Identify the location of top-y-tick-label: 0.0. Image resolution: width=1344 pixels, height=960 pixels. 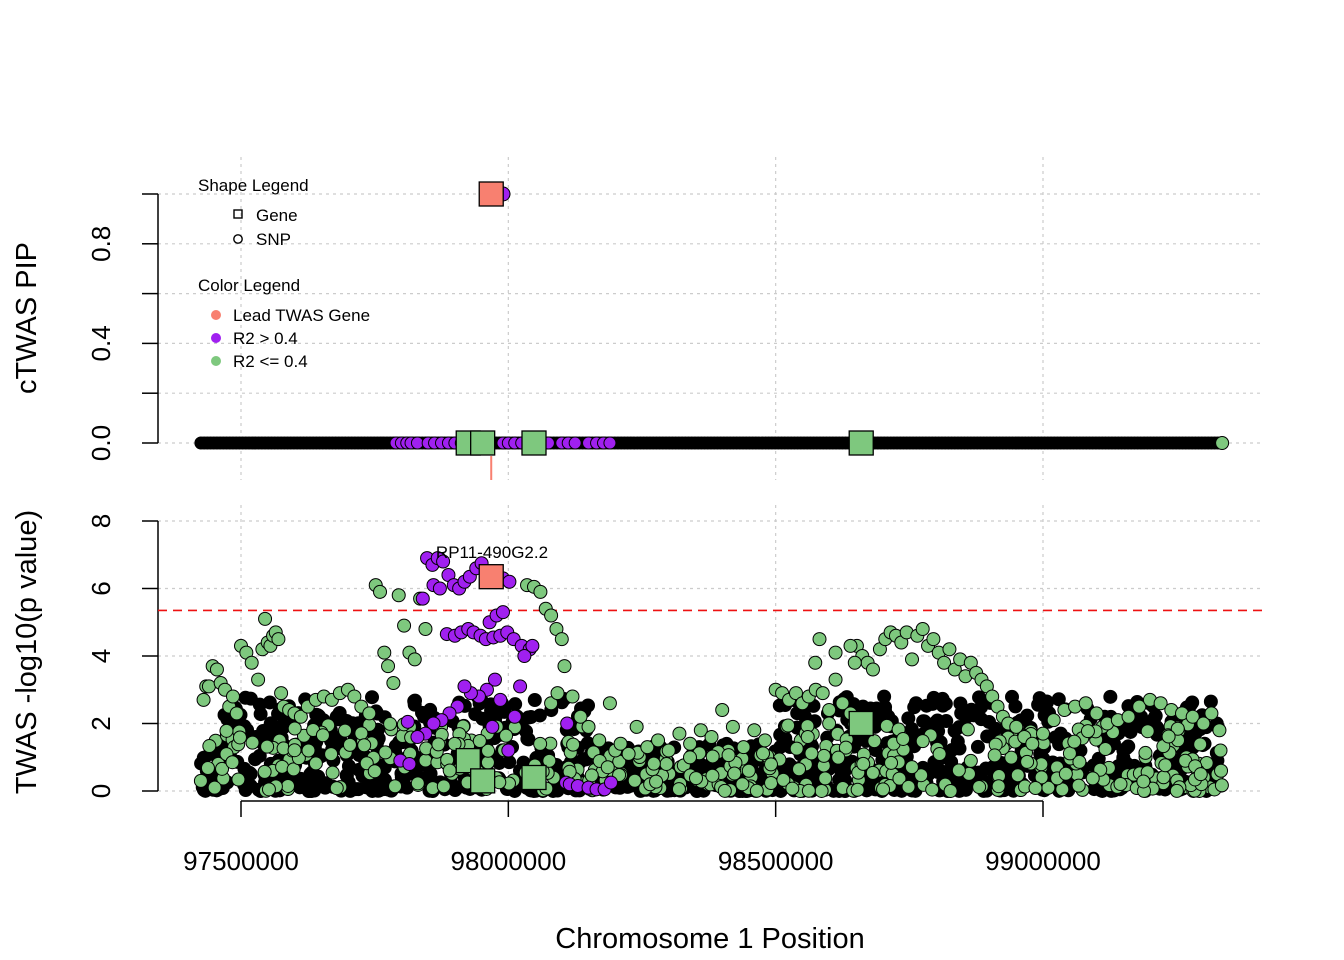
(101, 443).